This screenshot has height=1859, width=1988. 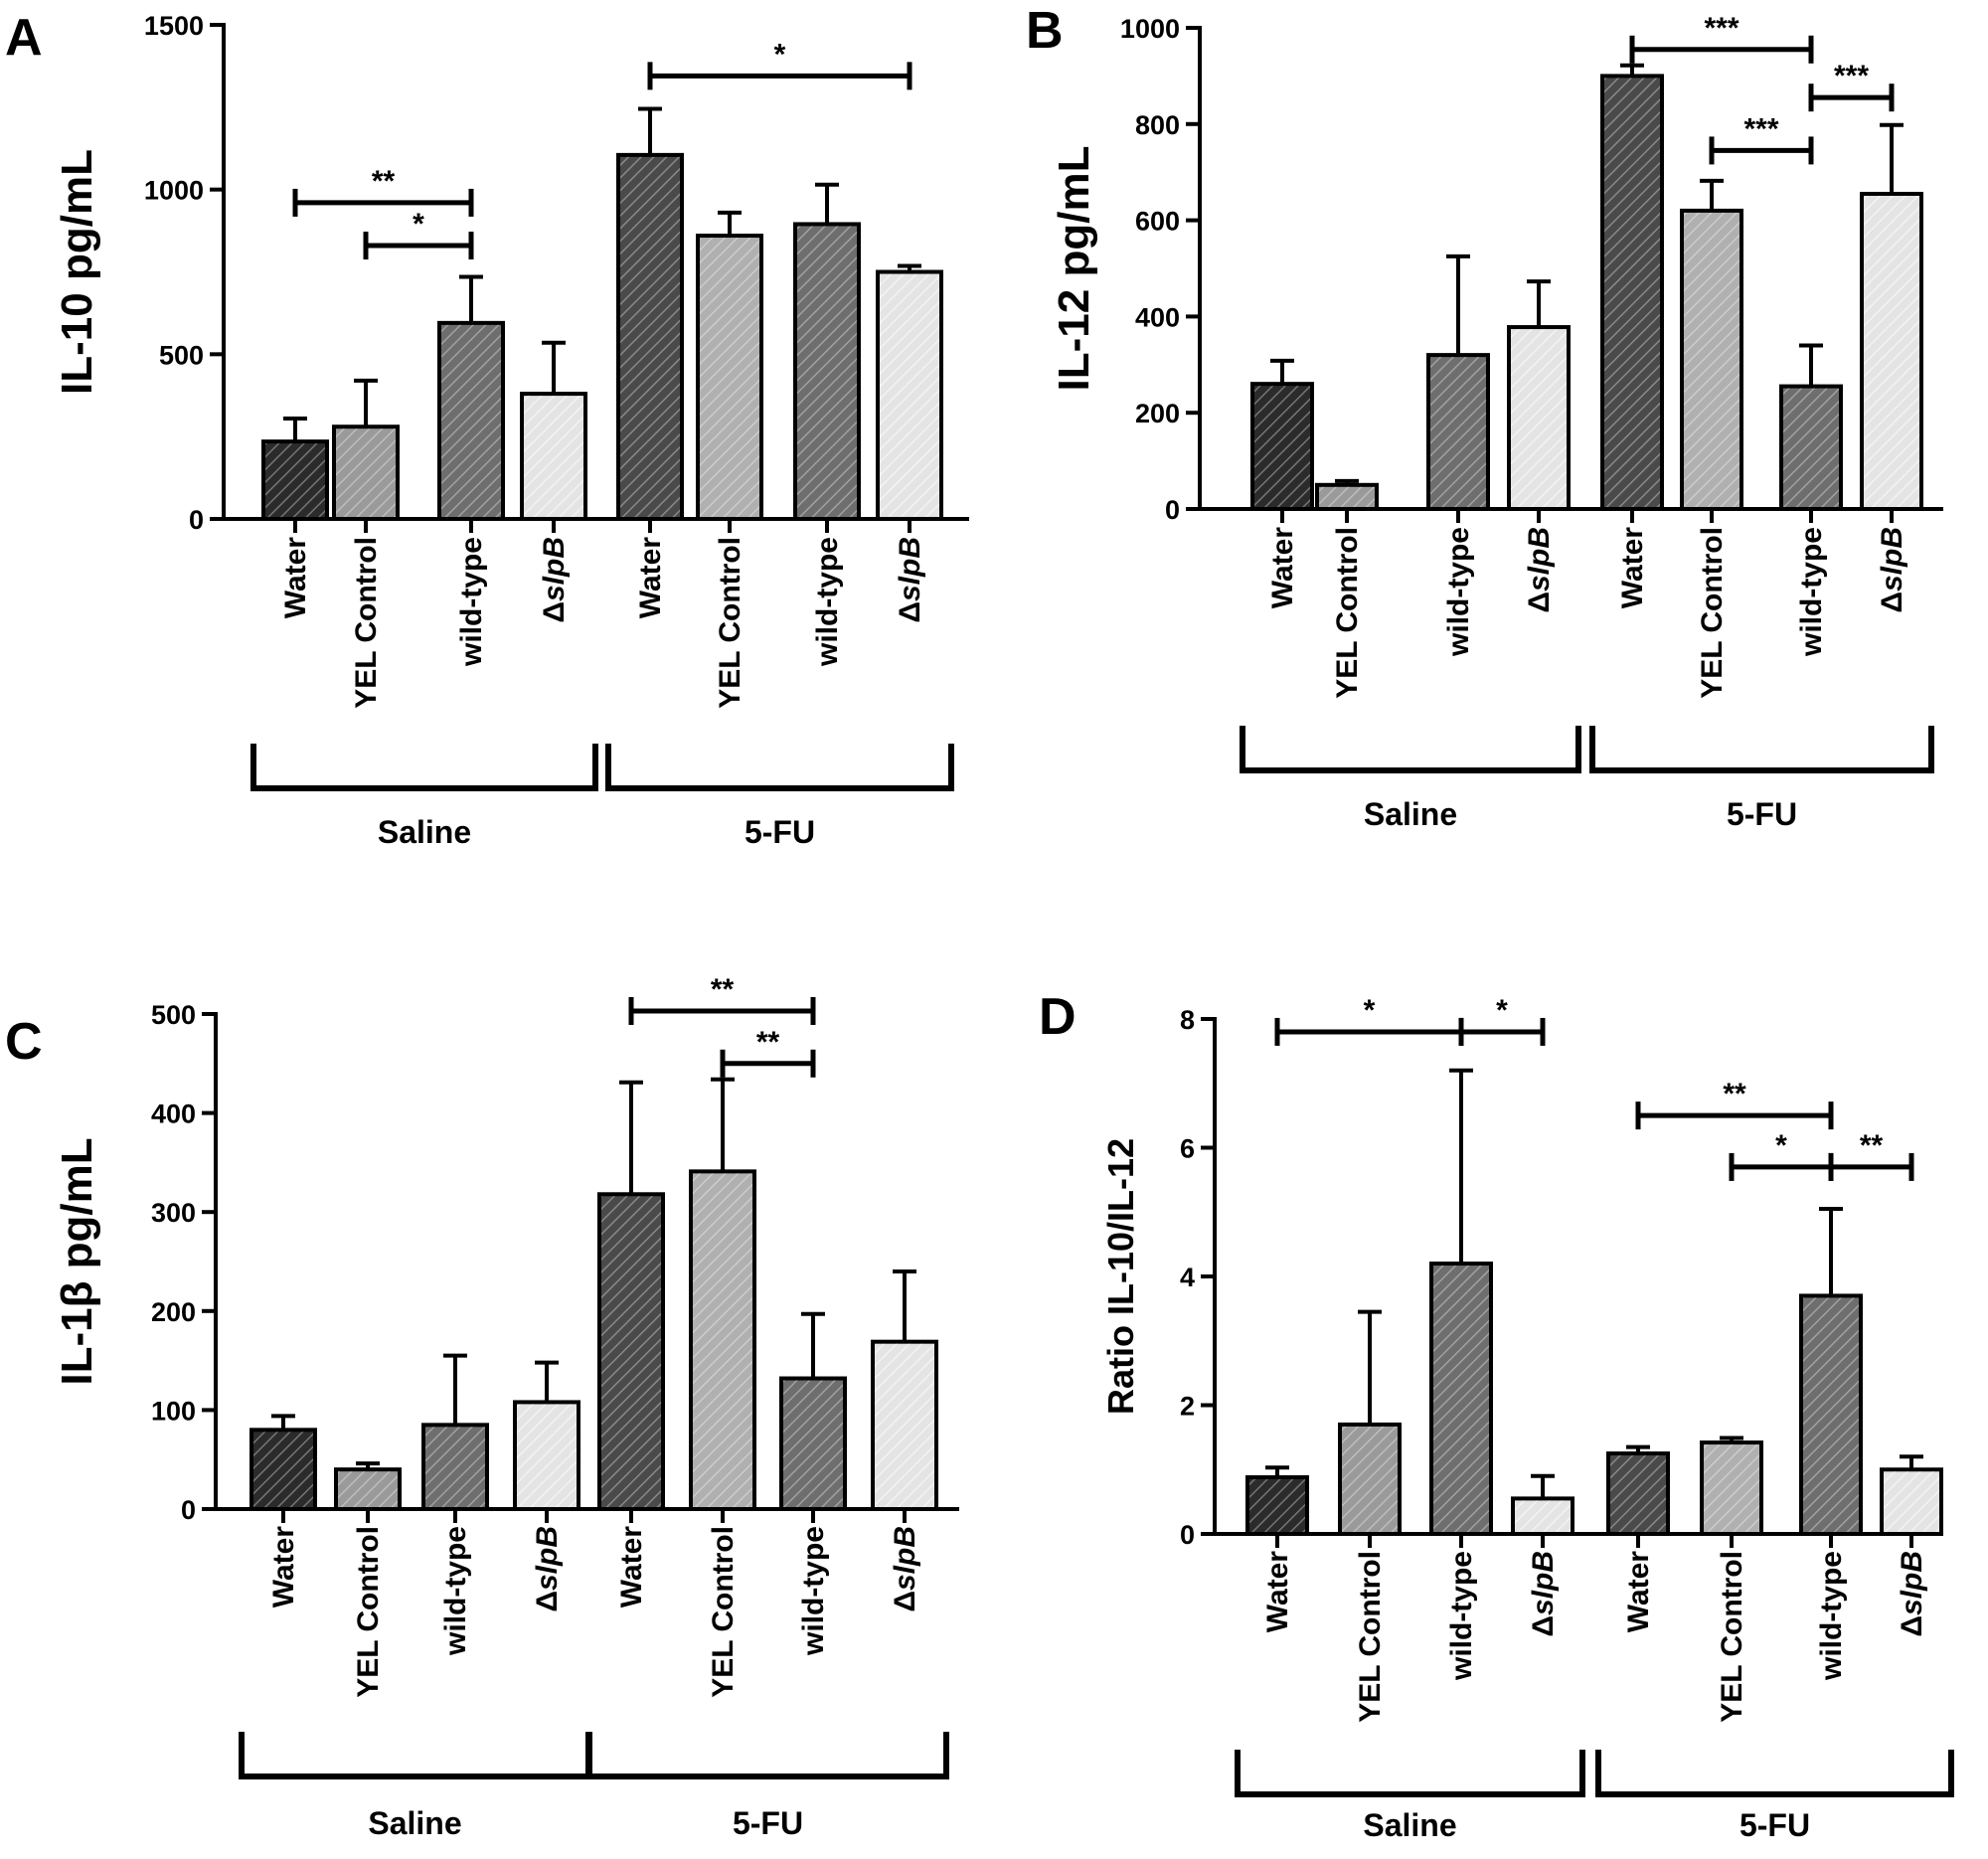 I want to click on y-tick-label: 2, so click(x=1187, y=1407).